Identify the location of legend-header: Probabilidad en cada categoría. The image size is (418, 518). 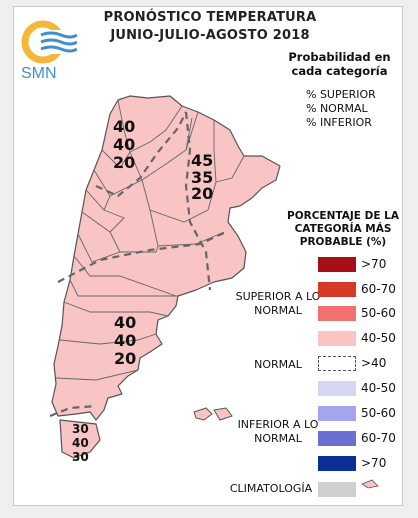
(339, 64).